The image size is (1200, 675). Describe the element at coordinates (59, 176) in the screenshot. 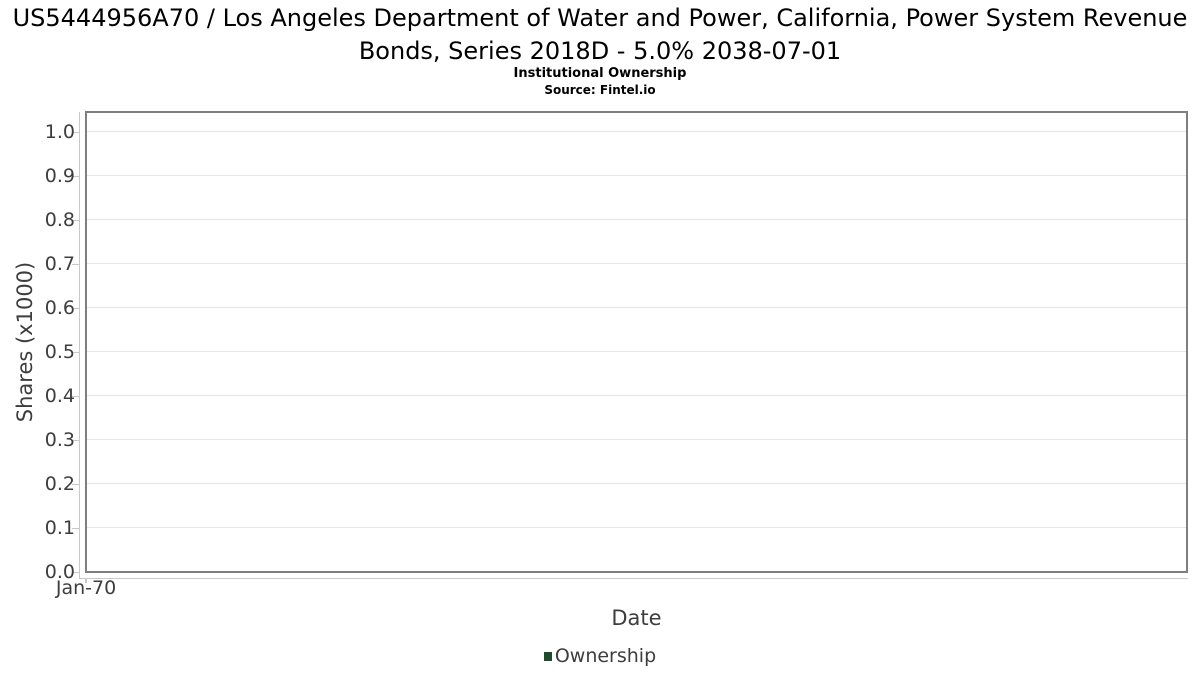

I see `y-tick-label: 0.9` at that location.